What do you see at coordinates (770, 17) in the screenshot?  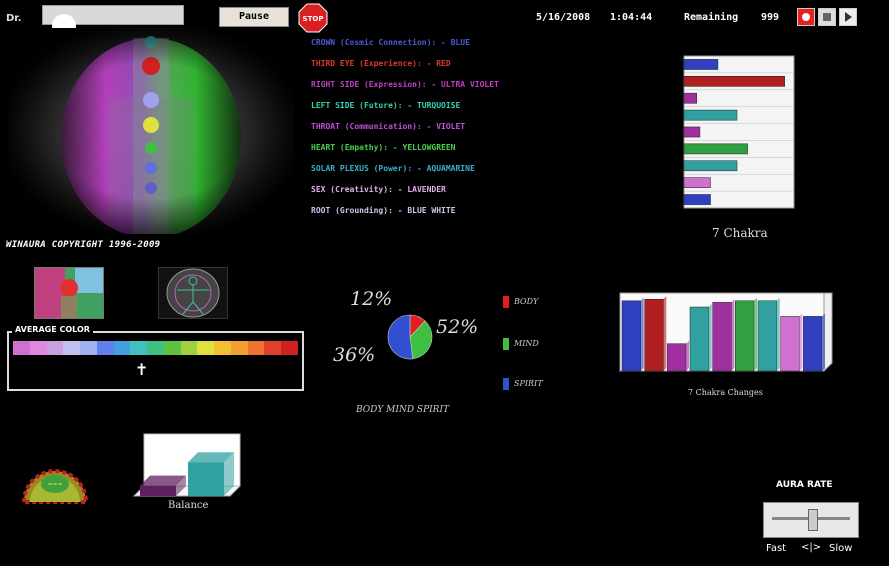 I see `remaining-value: 999` at bounding box center [770, 17].